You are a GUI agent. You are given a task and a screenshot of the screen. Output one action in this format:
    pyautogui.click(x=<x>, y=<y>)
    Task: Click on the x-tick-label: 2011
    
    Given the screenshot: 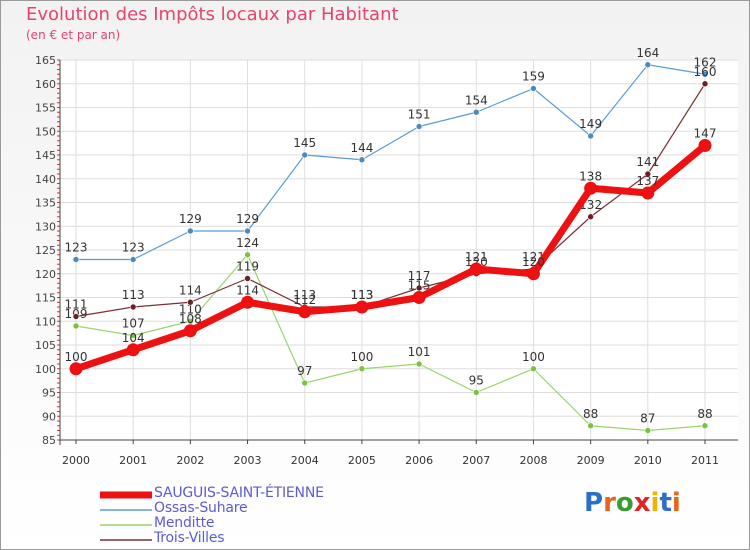 What is the action you would take?
    pyautogui.click(x=705, y=460)
    